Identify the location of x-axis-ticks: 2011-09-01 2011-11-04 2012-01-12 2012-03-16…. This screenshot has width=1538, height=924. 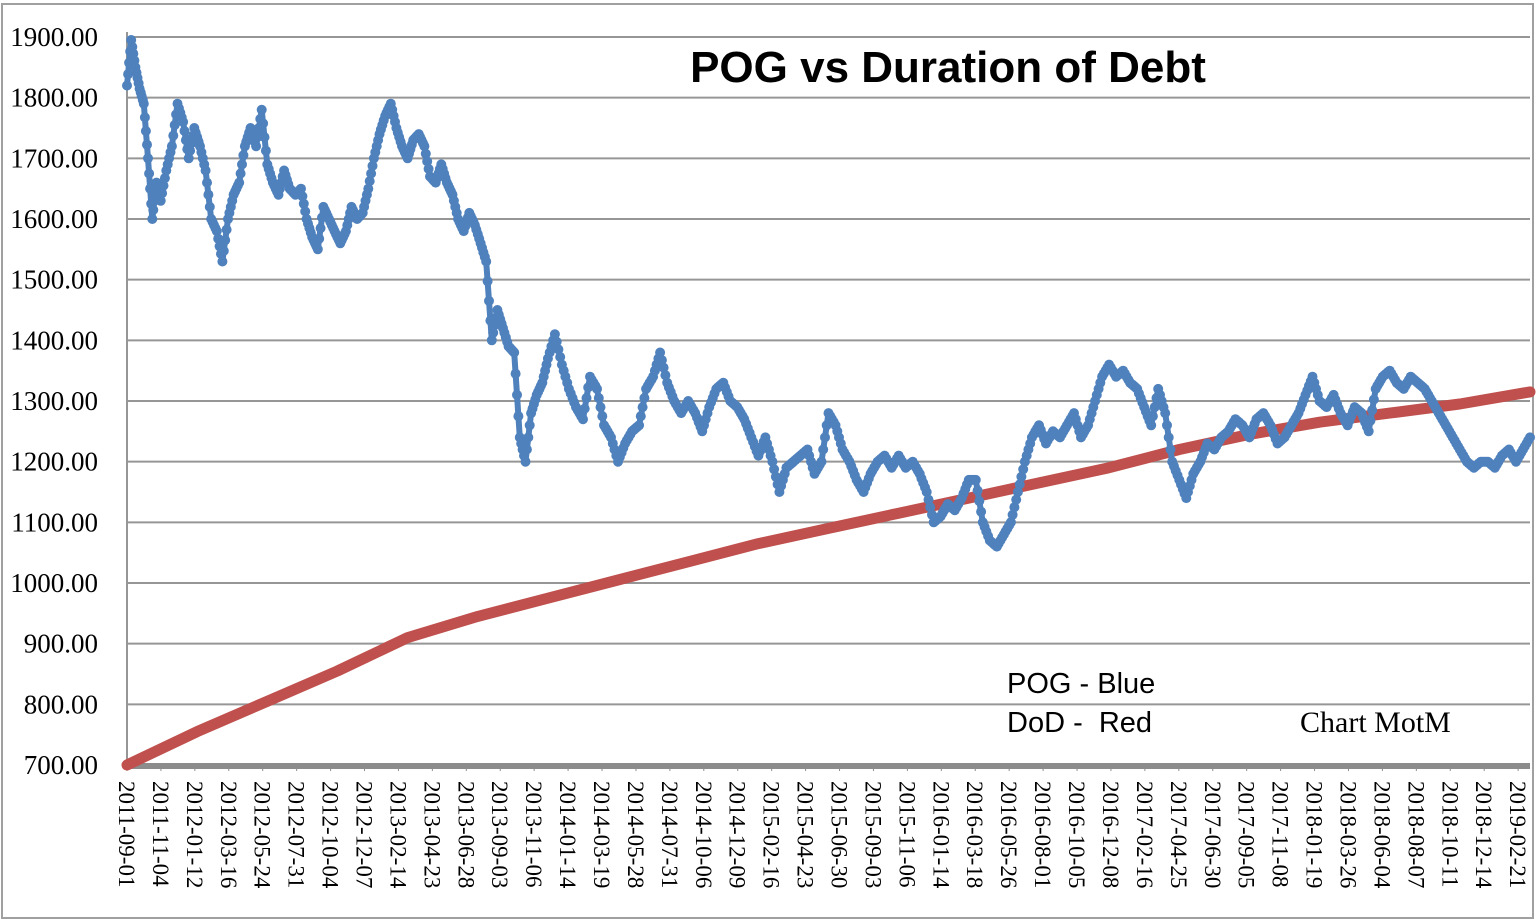
(822, 827).